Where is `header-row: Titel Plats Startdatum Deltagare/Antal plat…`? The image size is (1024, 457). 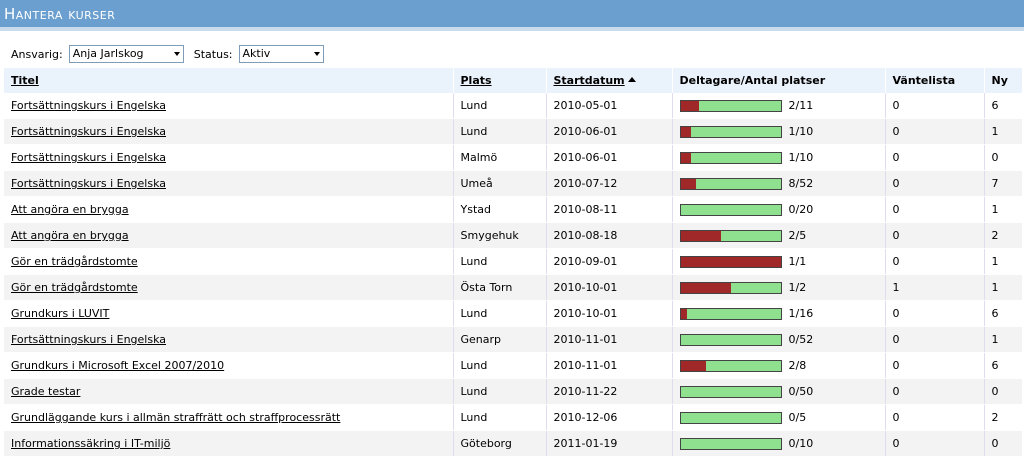 header-row: Titel Plats Startdatum Deltagare/Antal plat… is located at coordinates (513, 80).